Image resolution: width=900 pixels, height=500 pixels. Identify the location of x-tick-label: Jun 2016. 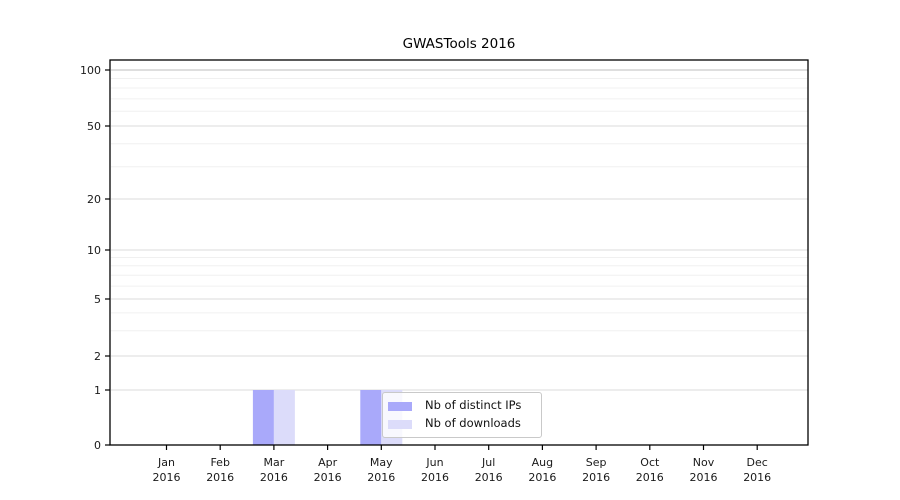
(435, 470).